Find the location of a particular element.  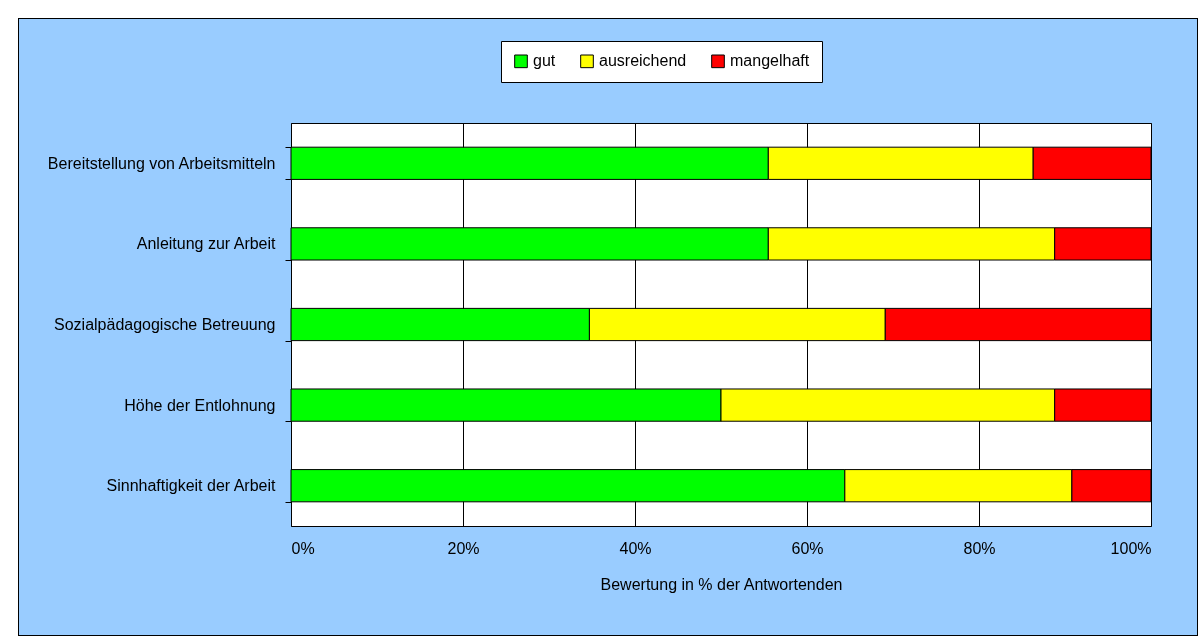

x-tick-label: 40% is located at coordinates (635, 548).